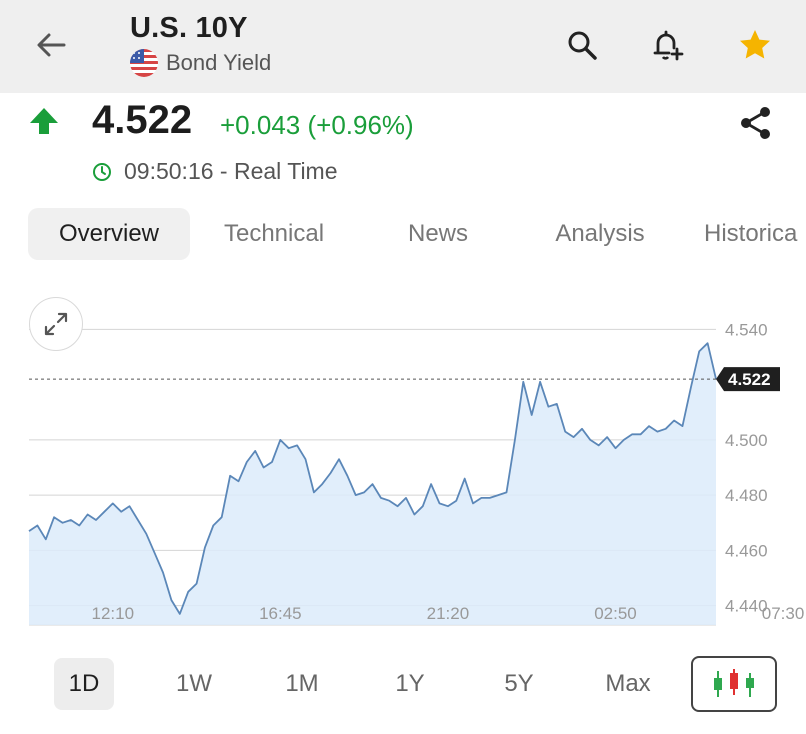 This screenshot has height=734, width=806. I want to click on x-tick-label: 02:50, so click(615, 613).